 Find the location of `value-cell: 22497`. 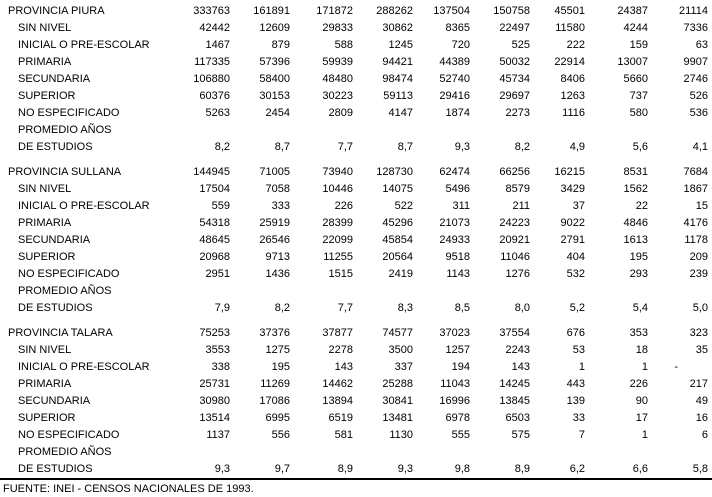

value-cell: 22497 is located at coordinates (514, 28).